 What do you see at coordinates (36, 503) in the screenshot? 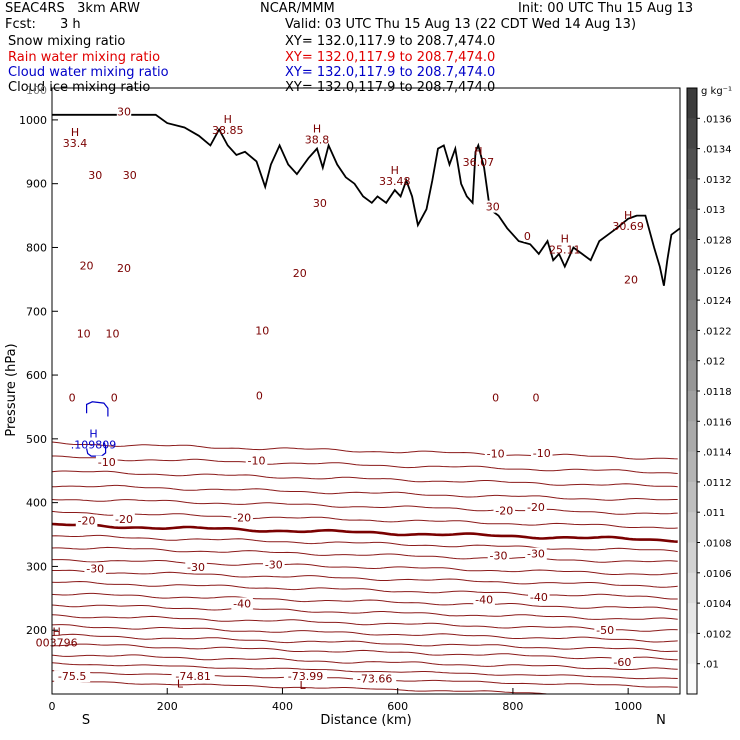
I see `y-tick-label: 400` at bounding box center [36, 503].